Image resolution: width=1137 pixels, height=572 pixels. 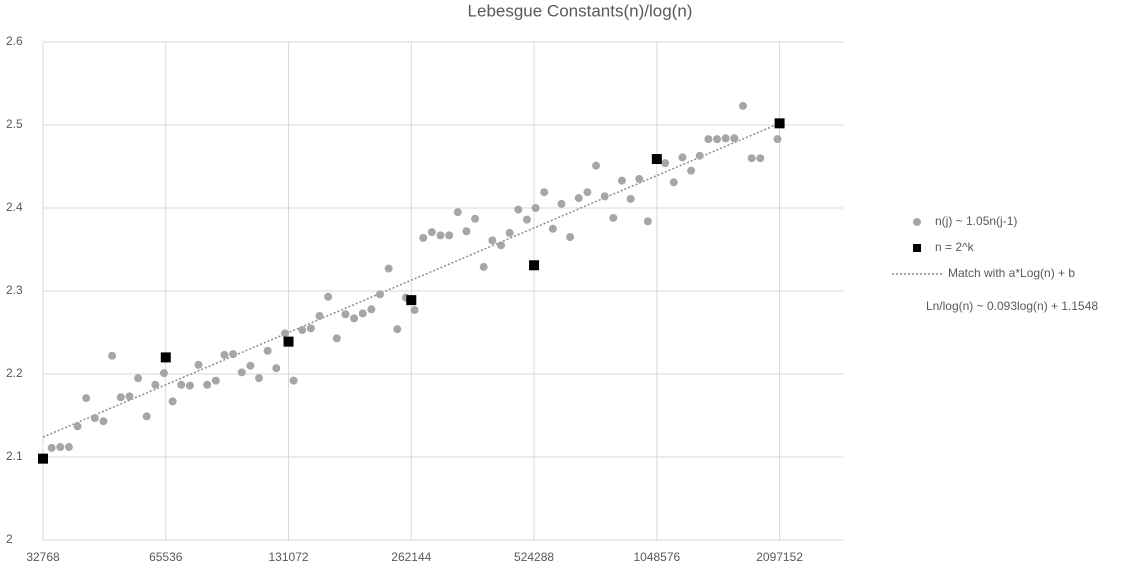 What do you see at coordinates (43, 557) in the screenshot?
I see `x-tick-label: 32768` at bounding box center [43, 557].